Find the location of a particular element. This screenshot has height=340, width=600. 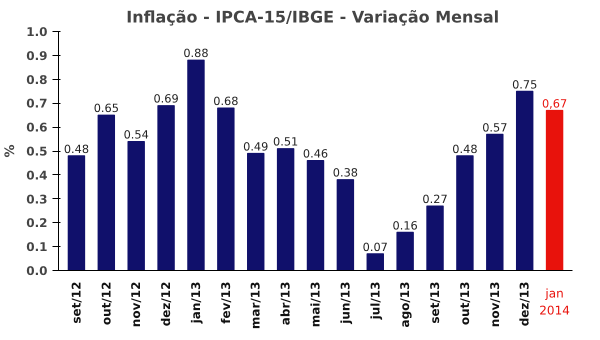

x-tick-label: abr/13 is located at coordinates (285, 304).